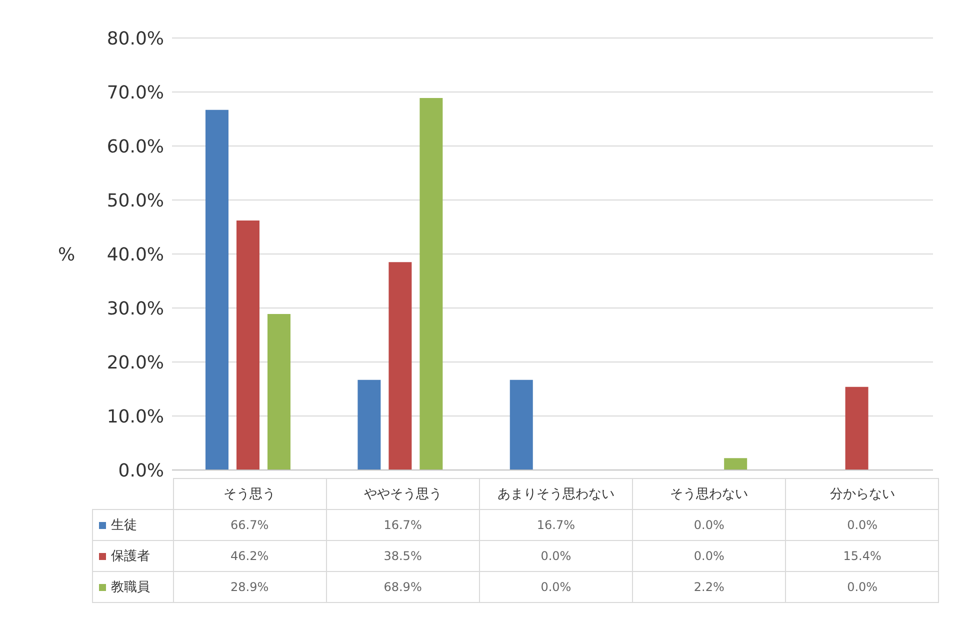 The height and width of the screenshot is (619, 953). What do you see at coordinates (135, 147) in the screenshot?
I see `y-tick-label: 60.0%` at bounding box center [135, 147].